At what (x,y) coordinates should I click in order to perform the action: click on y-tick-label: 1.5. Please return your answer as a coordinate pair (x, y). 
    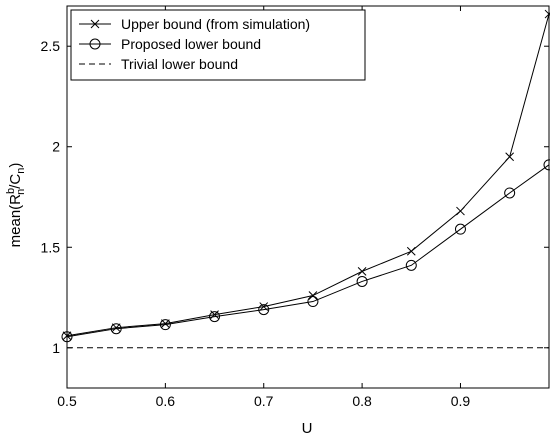
    Looking at the image, I should click on (51, 247).